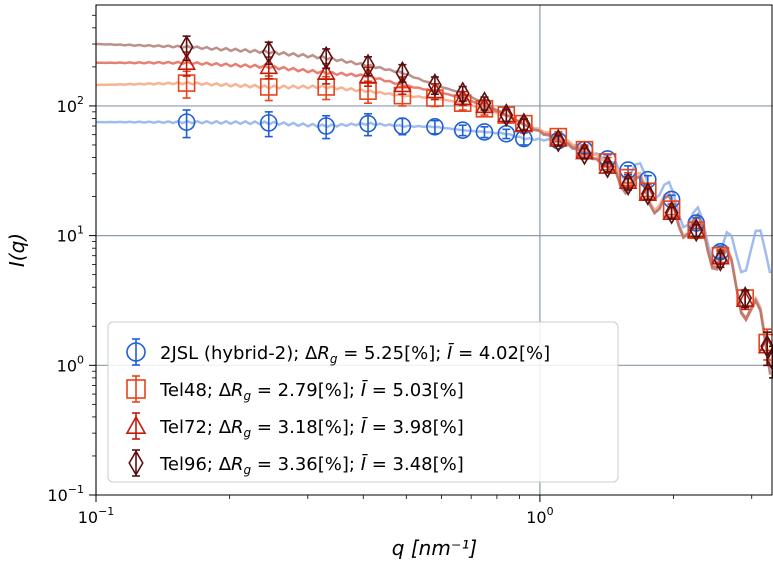 This screenshot has width=773, height=563. Describe the element at coordinates (311, 465) in the screenshot. I see `legend-entry-label: Tel96; ΔRg = 3.36[%]; Ī = 3.48[%]` at that location.